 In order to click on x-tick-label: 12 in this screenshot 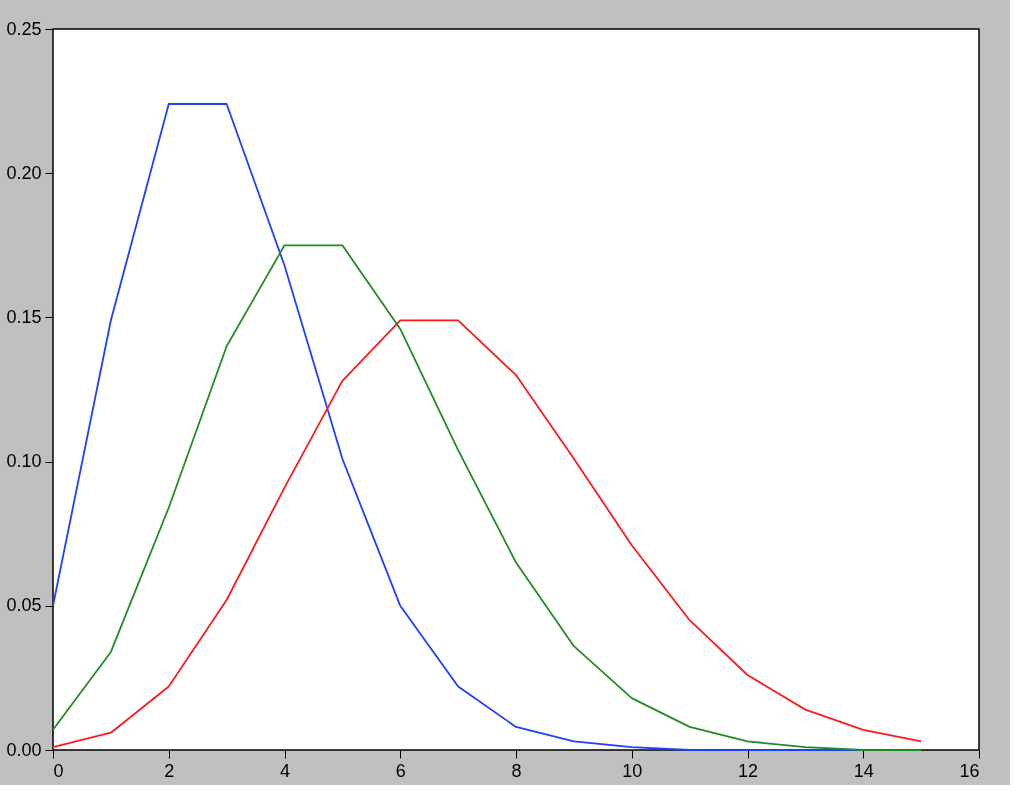, I will do `click(748, 770)`.